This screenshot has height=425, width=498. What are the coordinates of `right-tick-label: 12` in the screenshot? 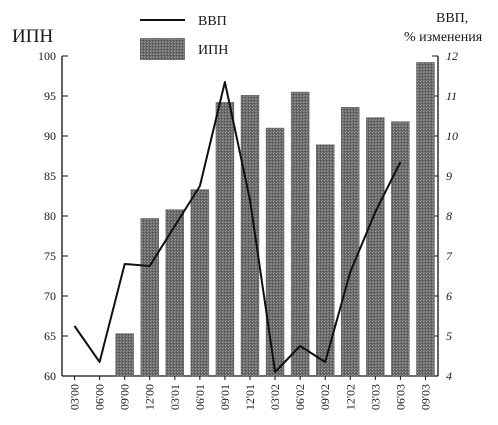 It's located at (452, 56).